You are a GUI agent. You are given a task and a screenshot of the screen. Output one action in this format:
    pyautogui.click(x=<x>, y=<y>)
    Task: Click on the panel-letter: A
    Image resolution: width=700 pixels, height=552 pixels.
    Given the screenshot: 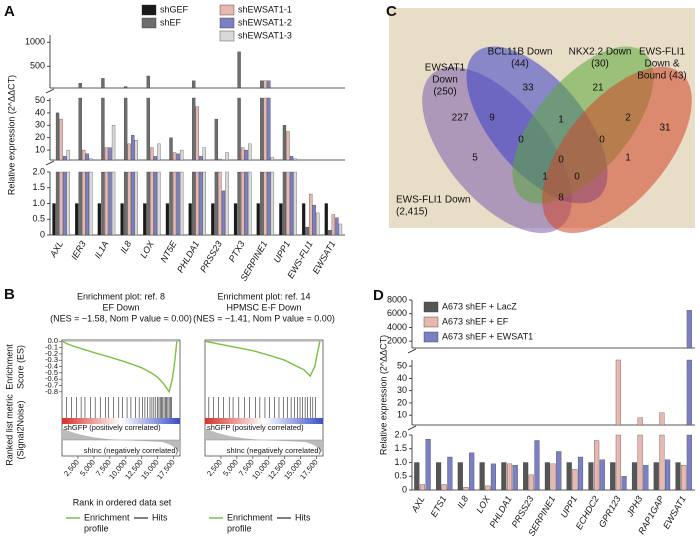 What is the action you would take?
    pyautogui.click(x=9, y=11)
    